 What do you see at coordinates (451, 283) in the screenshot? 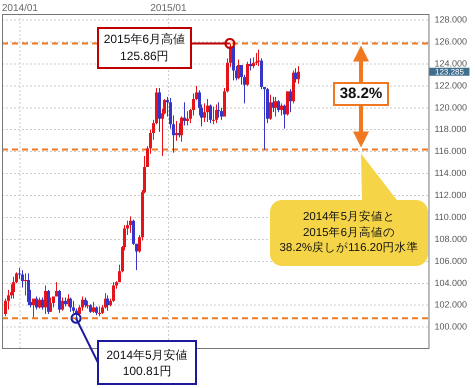
I see `y-tick-label: 104.000` at bounding box center [451, 283].